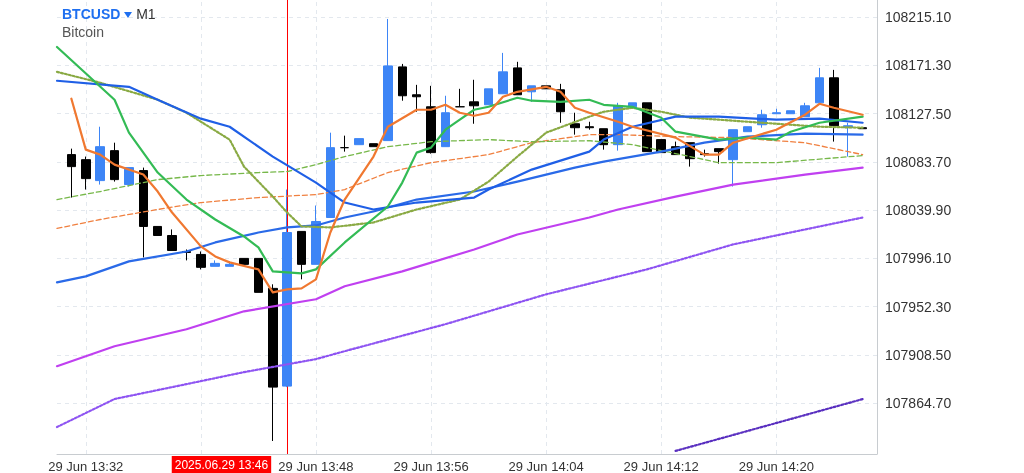  What do you see at coordinates (776, 466) in the screenshot?
I see `x-tick-label: 29 Jun 14:20` at bounding box center [776, 466].